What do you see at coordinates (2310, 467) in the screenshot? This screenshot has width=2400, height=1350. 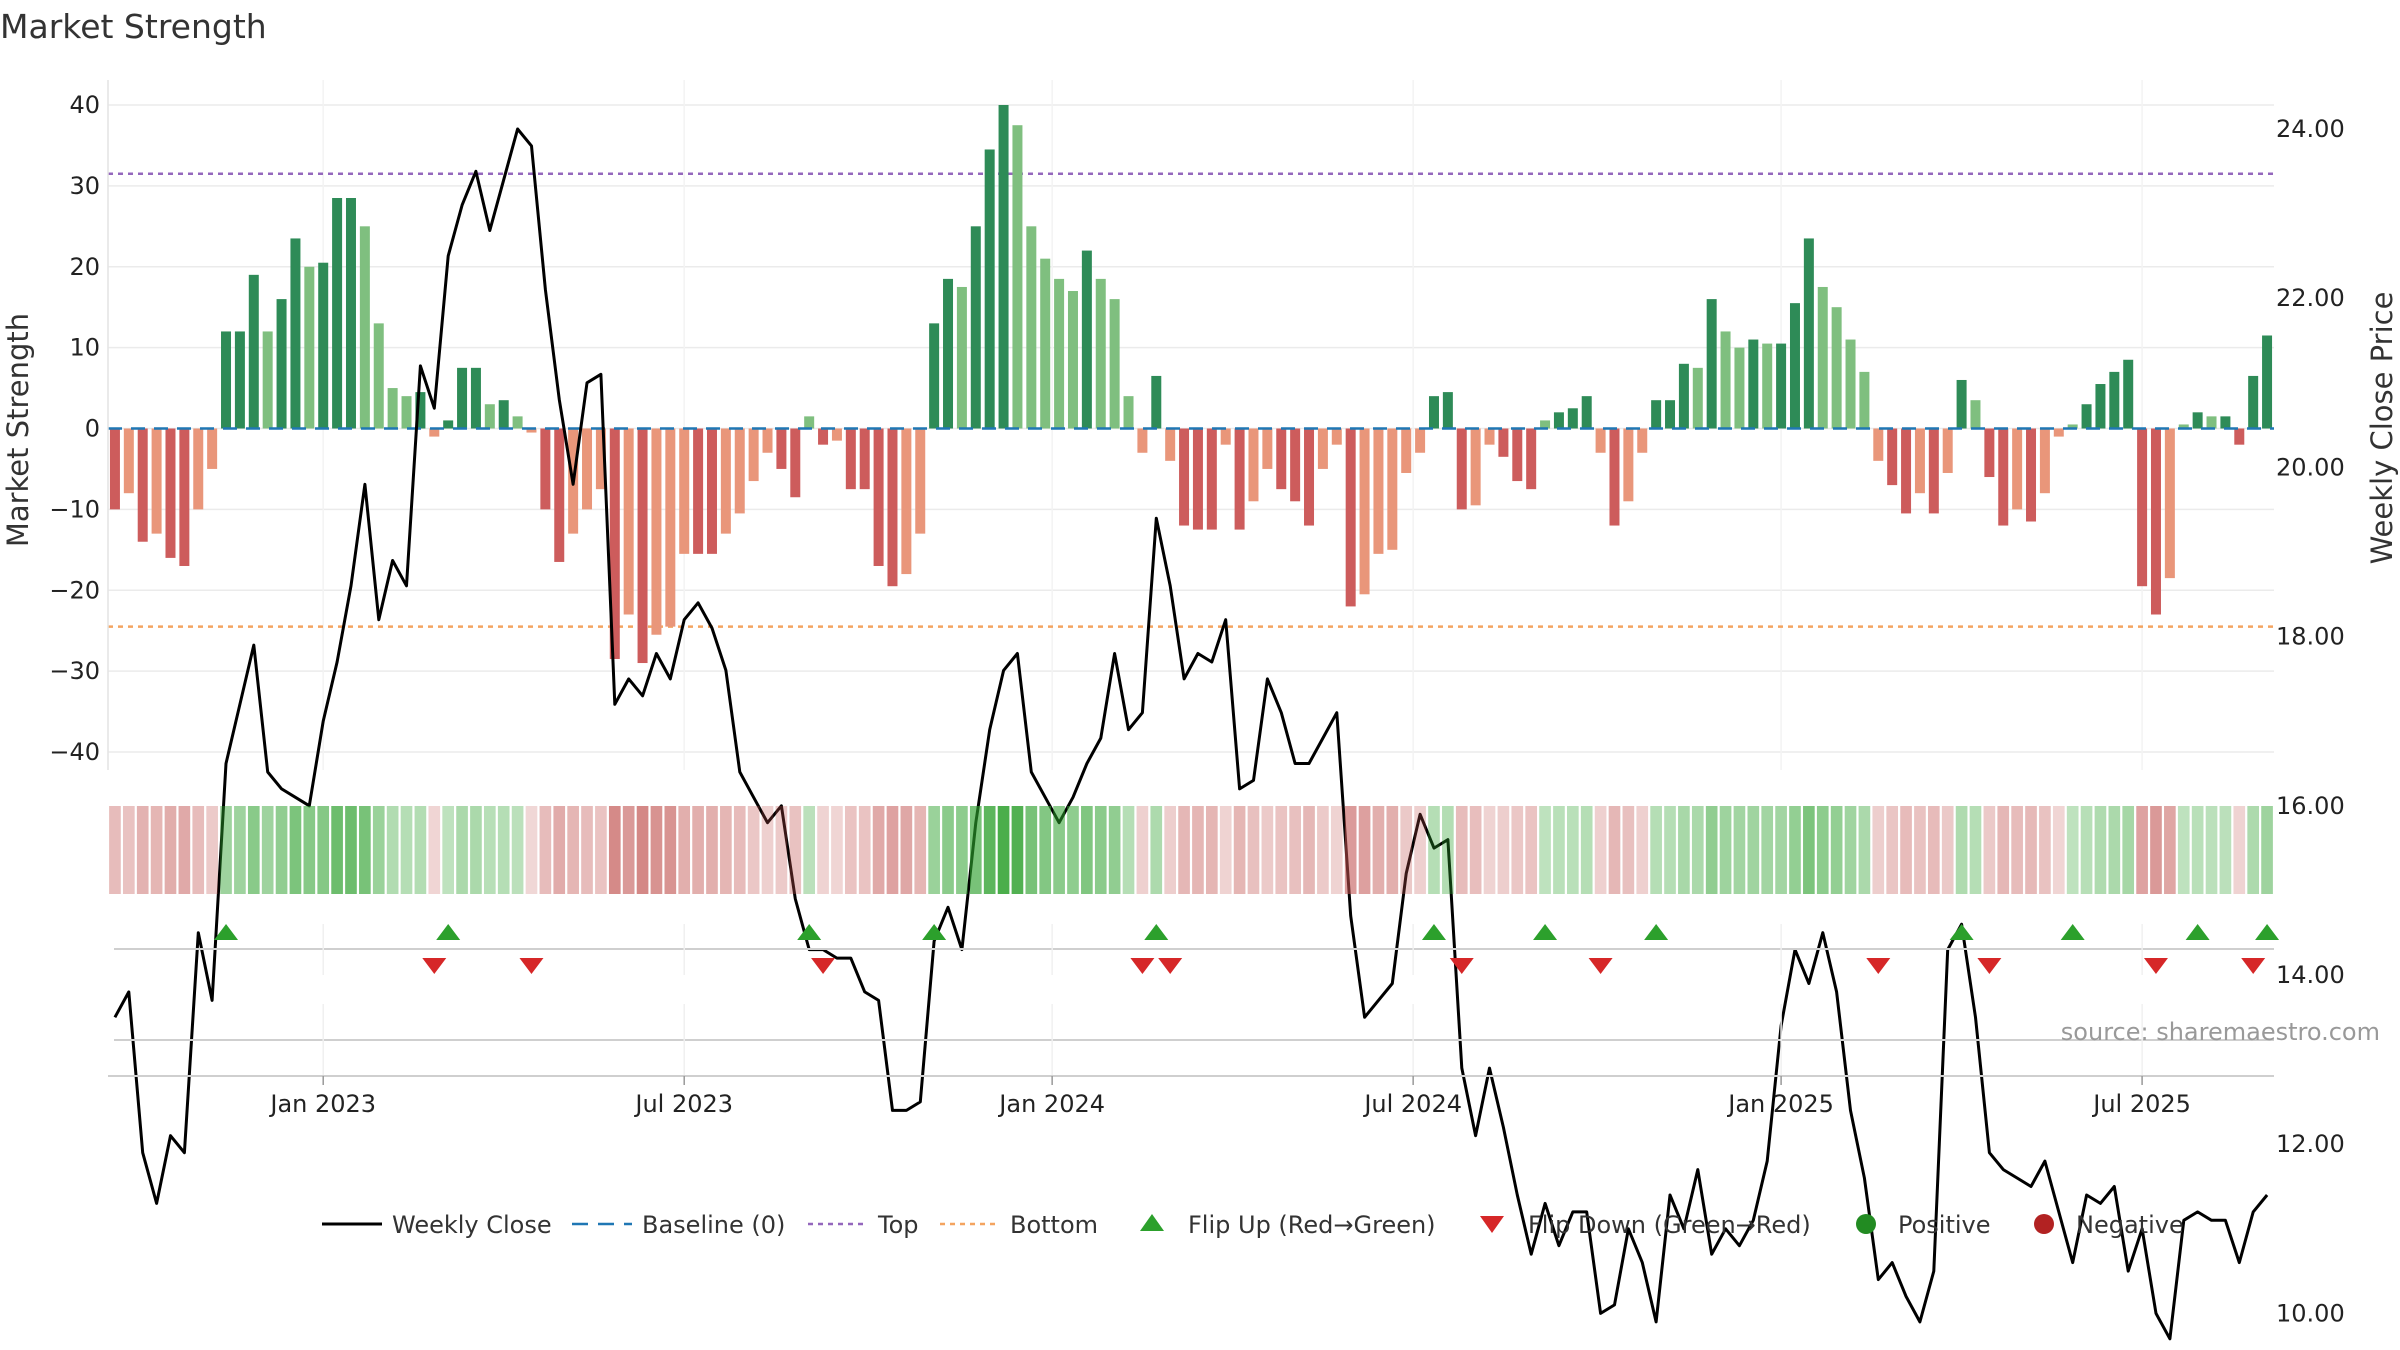 I see `y-right-tick-label: 20.00` at bounding box center [2310, 467].